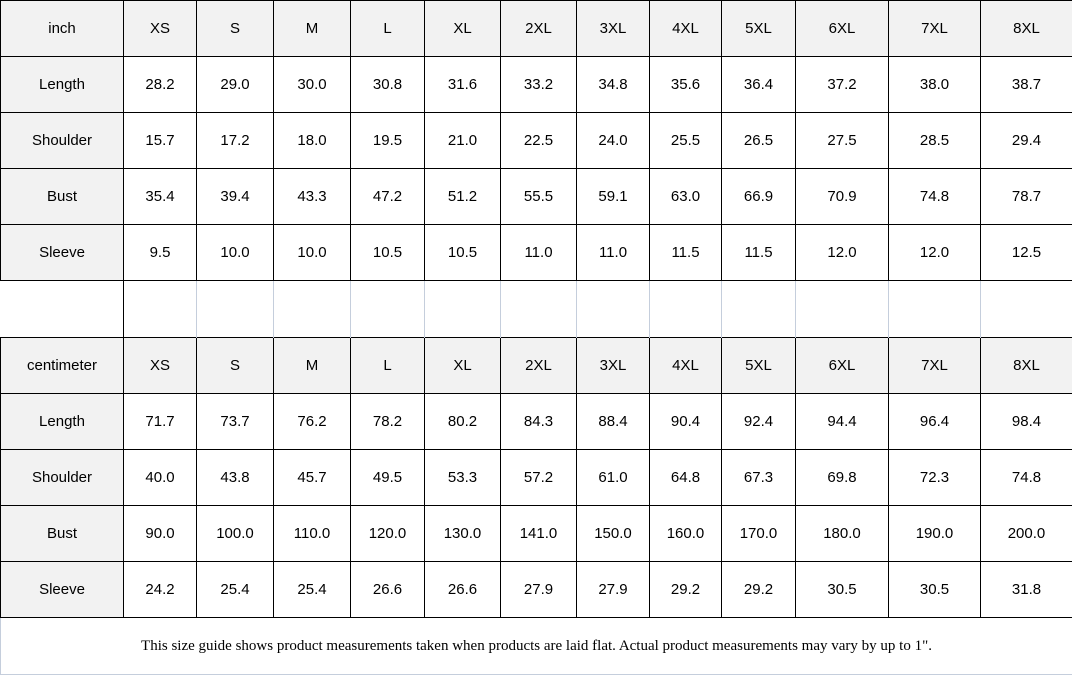 The height and width of the screenshot is (675, 1072). Describe the element at coordinates (935, 422) in the screenshot. I see `measurement-value-cell: 96.4` at that location.